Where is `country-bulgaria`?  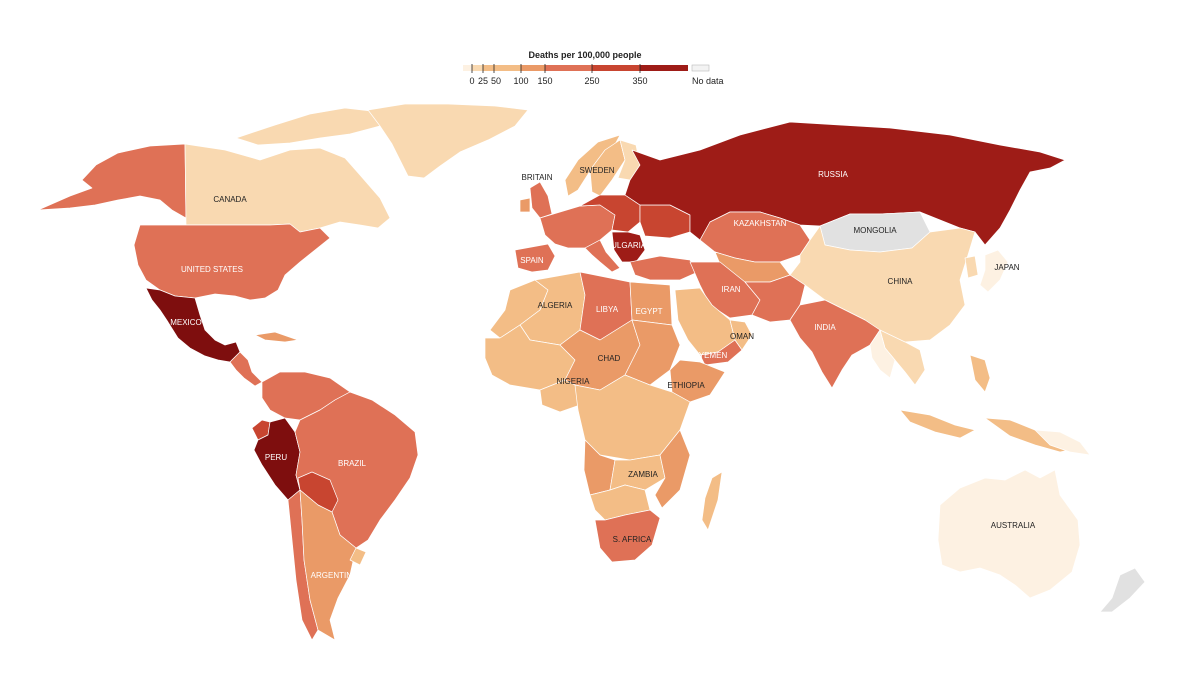
country-bulgaria is located at coordinates (628, 247).